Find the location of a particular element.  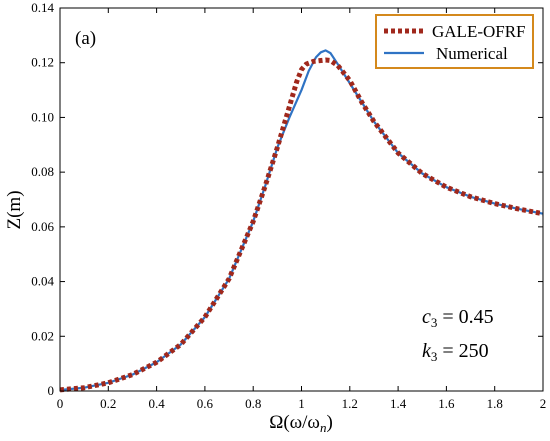

x-axis-label-main: Ω(ω/ω is located at coordinates (294, 422).